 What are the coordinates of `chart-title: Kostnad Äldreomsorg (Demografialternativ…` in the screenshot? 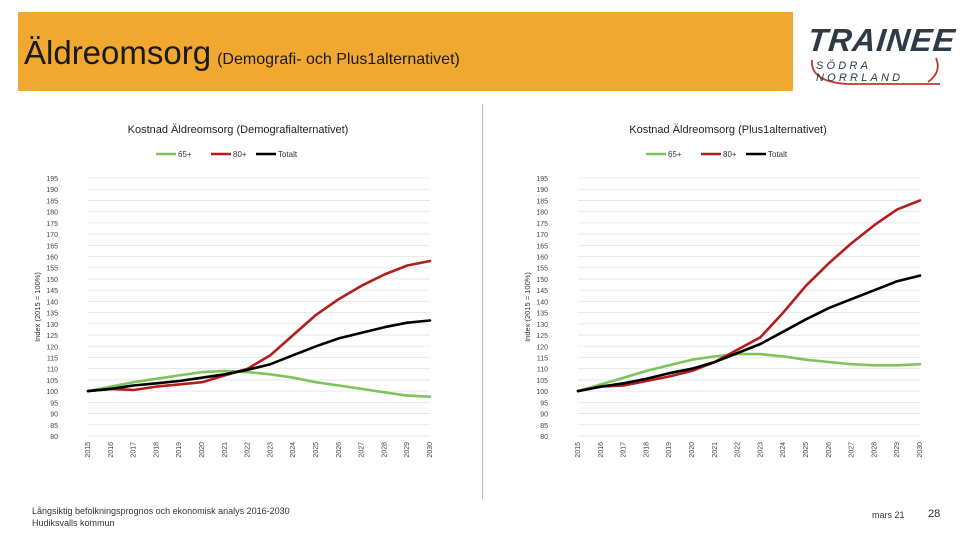 It's located at (238, 130).